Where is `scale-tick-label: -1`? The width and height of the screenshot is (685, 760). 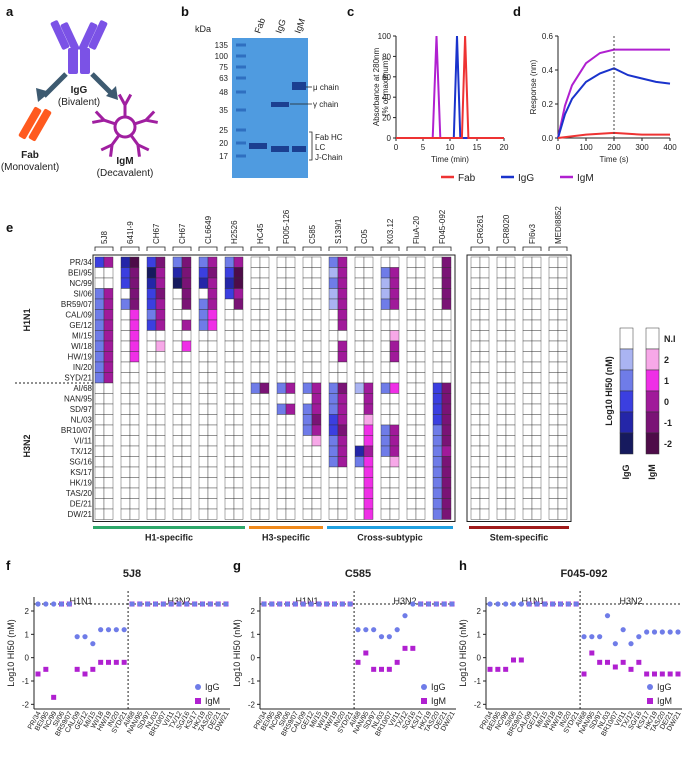
scale-tick-label: -1 is located at coordinates (668, 423).